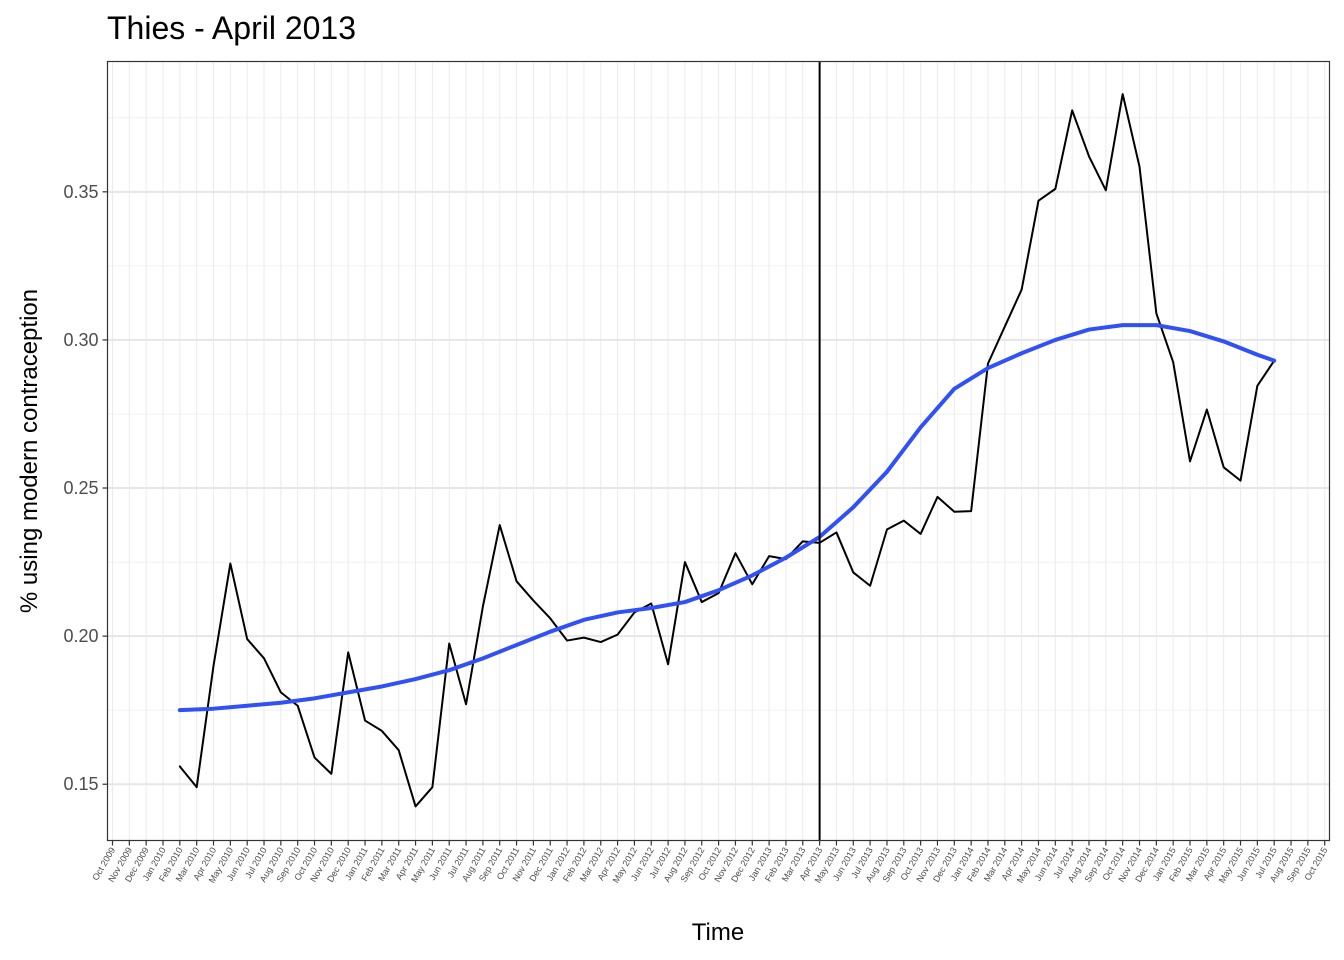 The image size is (1344, 960). What do you see at coordinates (231, 28) in the screenshot?
I see `chart-title: Thies - April 2013` at bounding box center [231, 28].